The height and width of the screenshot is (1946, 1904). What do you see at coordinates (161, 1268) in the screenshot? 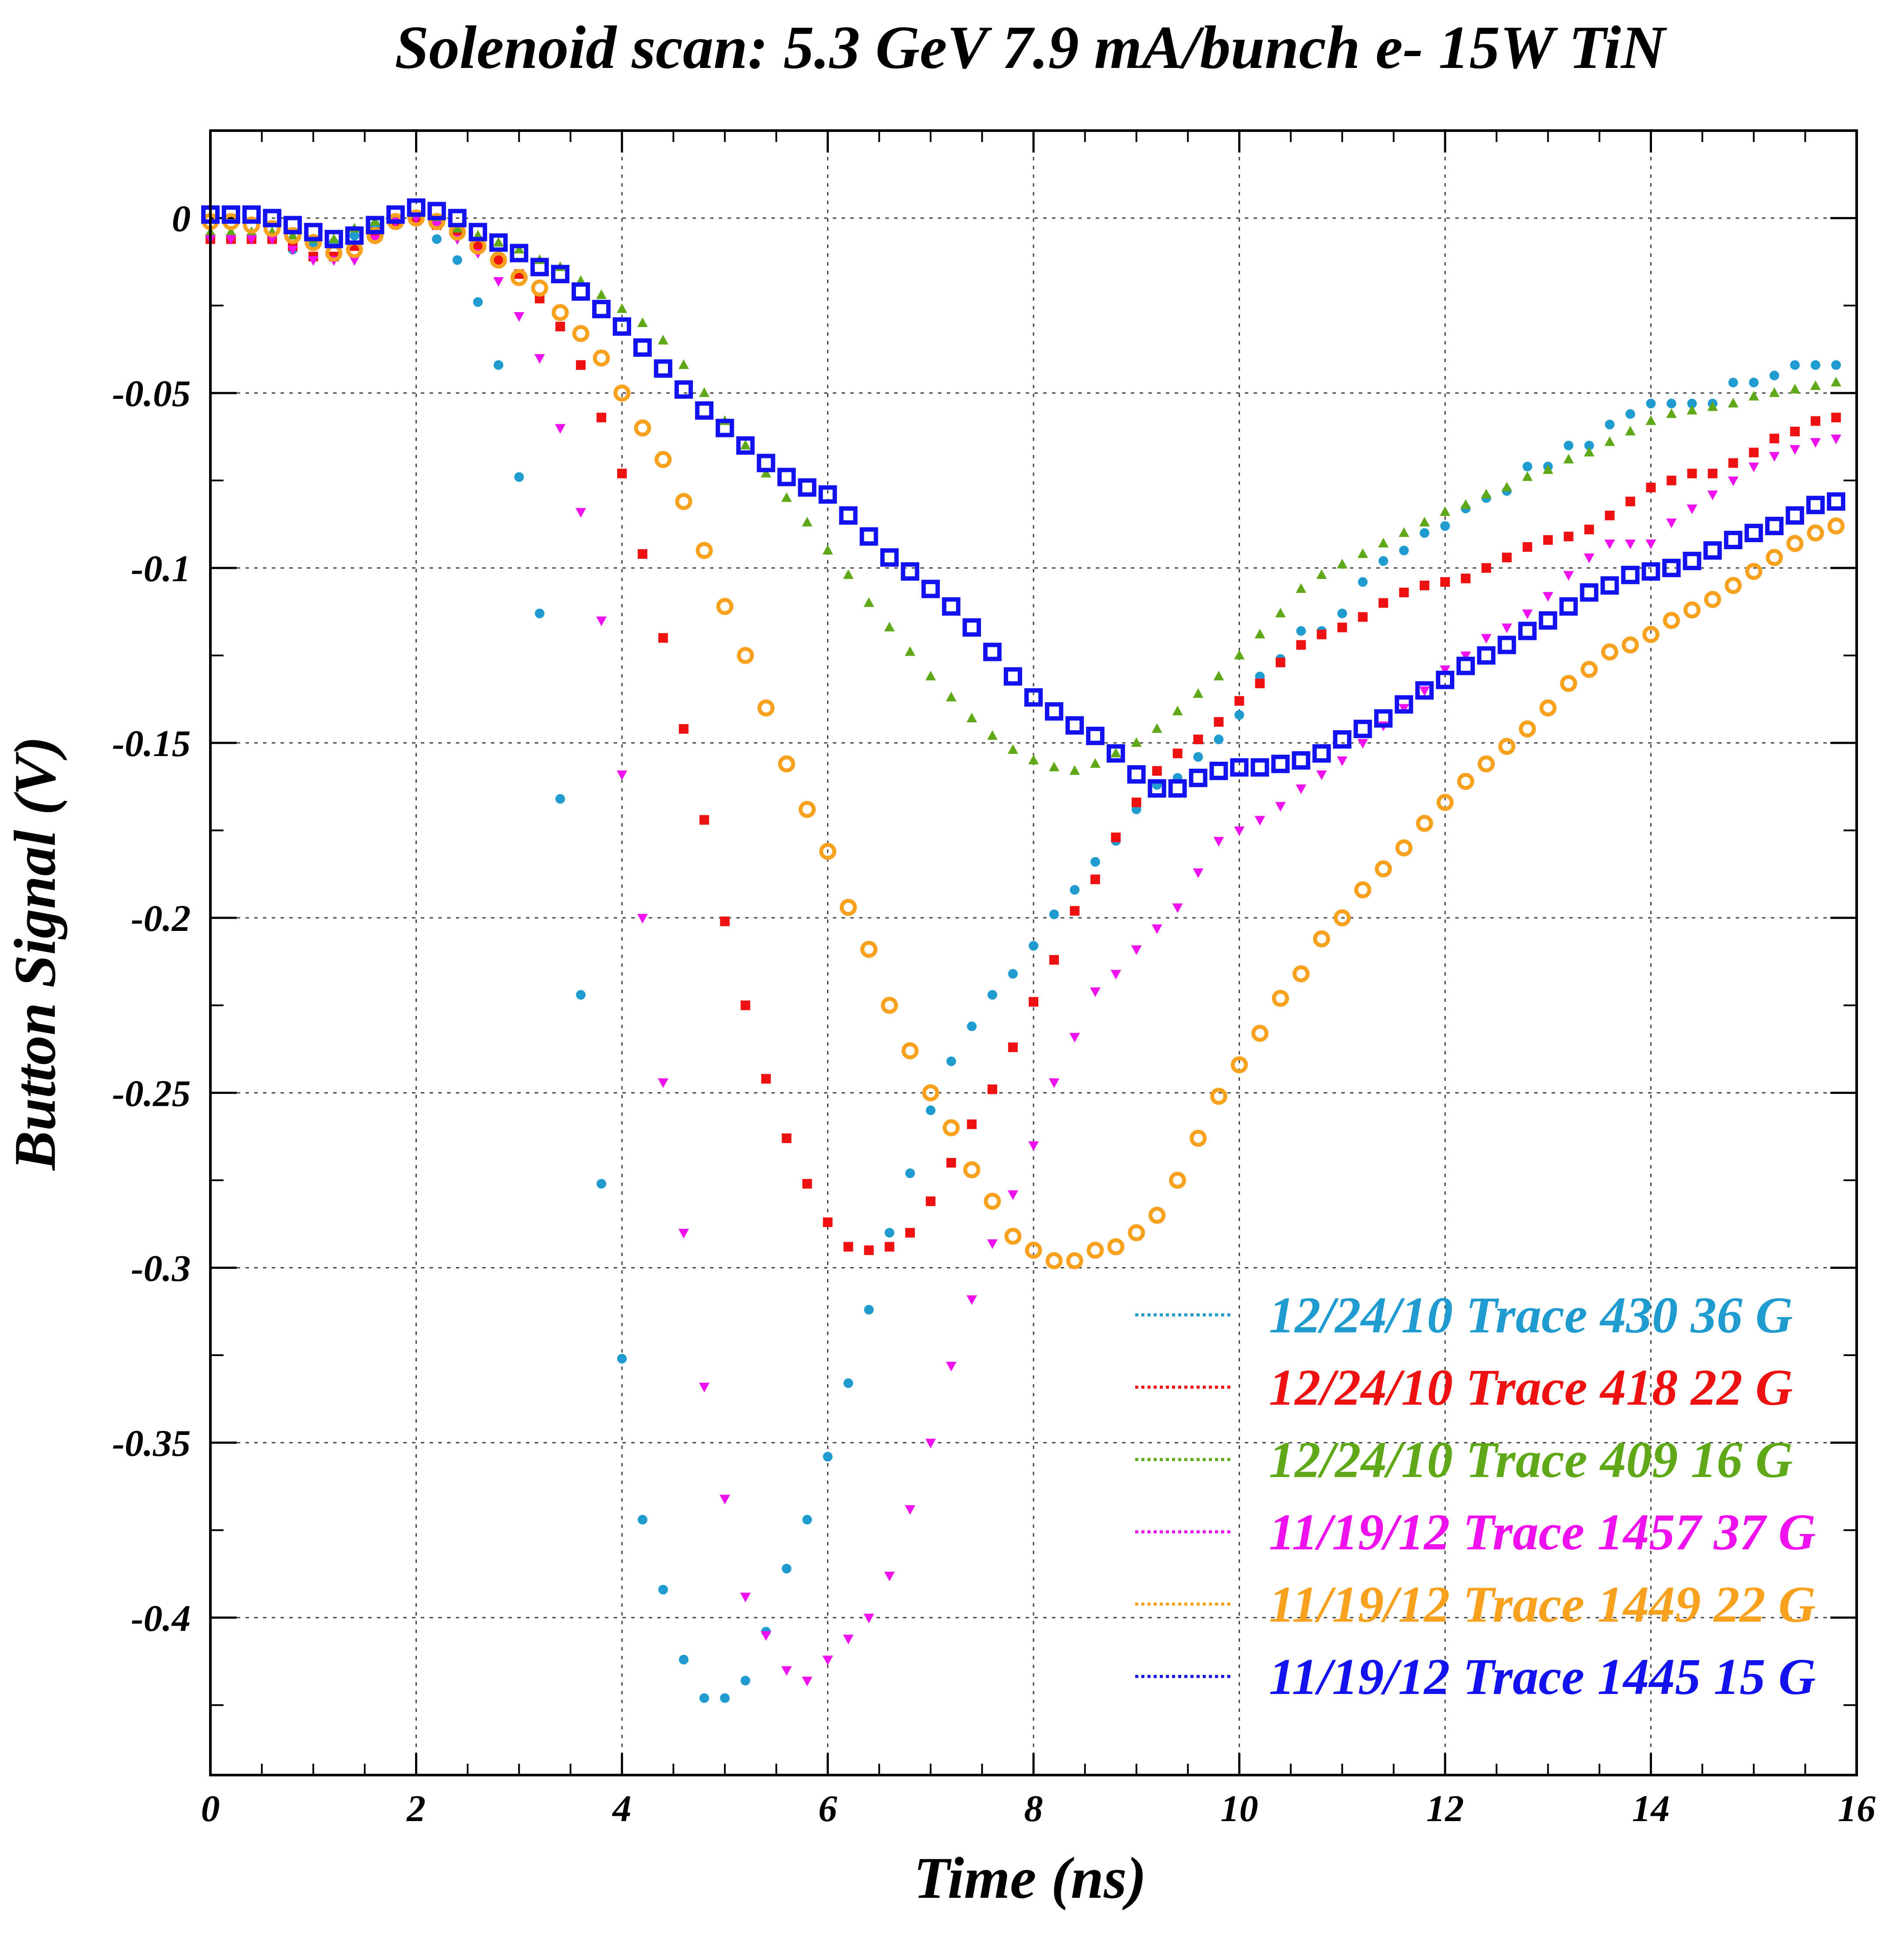
I see `y-tick-label: -0.3` at bounding box center [161, 1268].